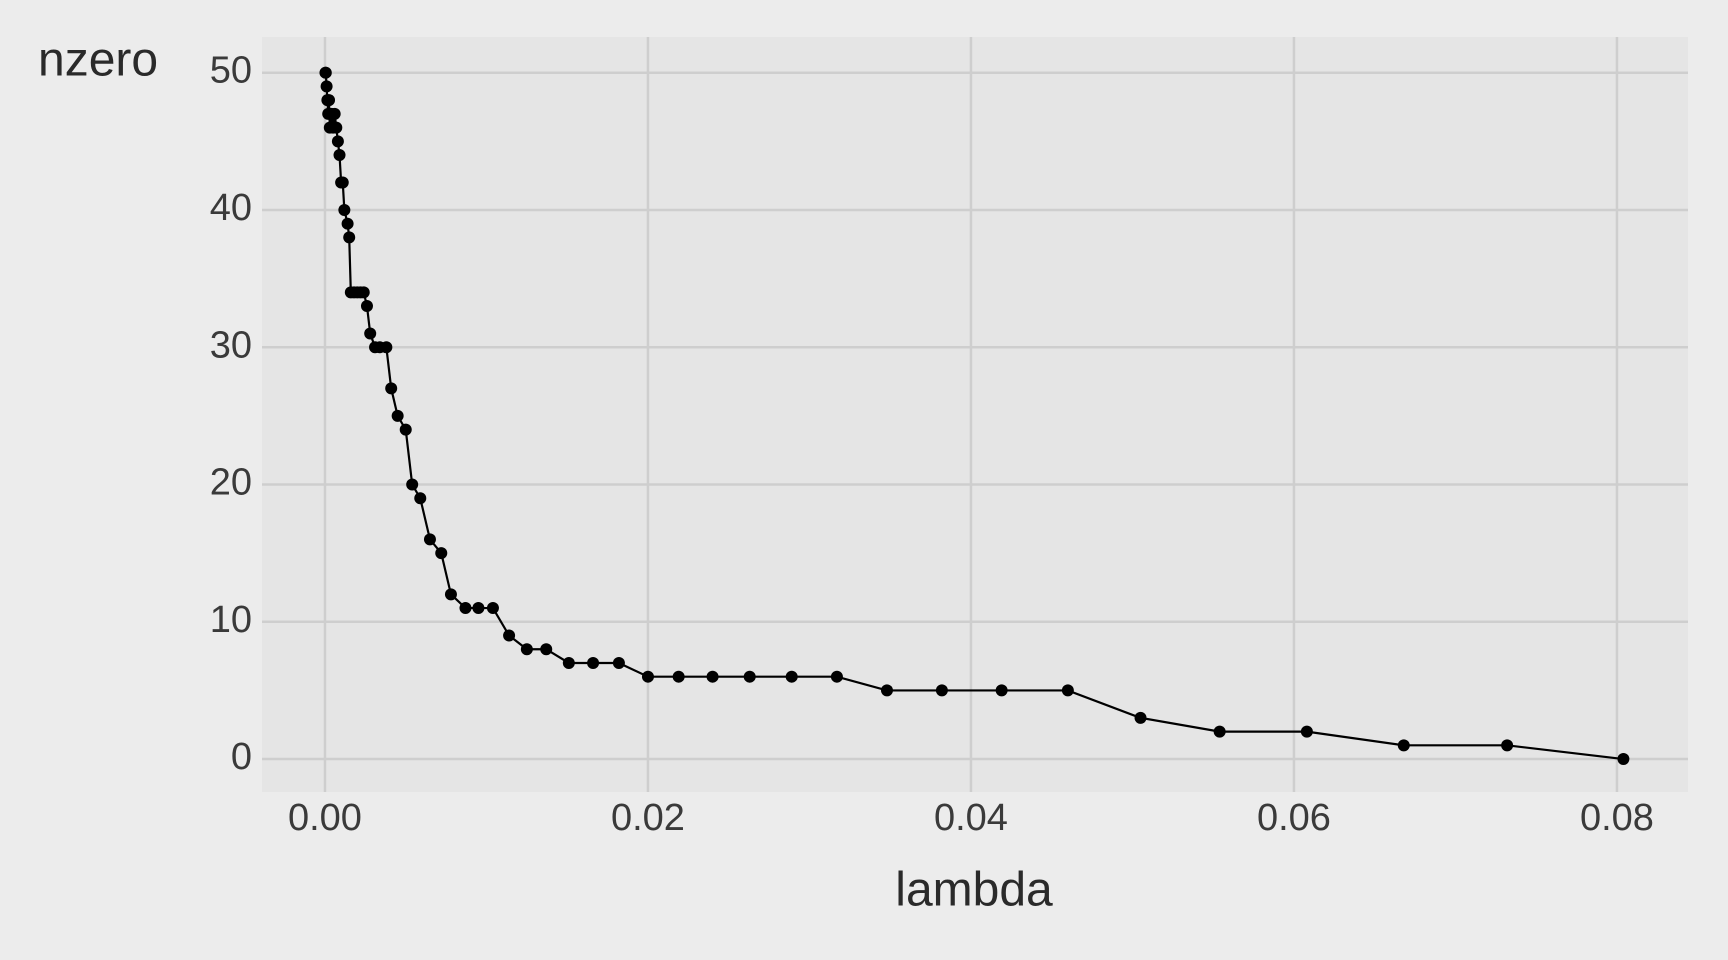 This screenshot has height=960, width=1728. Describe the element at coordinates (1617, 818) in the screenshot. I see `x-tick-label: 0.08` at that location.